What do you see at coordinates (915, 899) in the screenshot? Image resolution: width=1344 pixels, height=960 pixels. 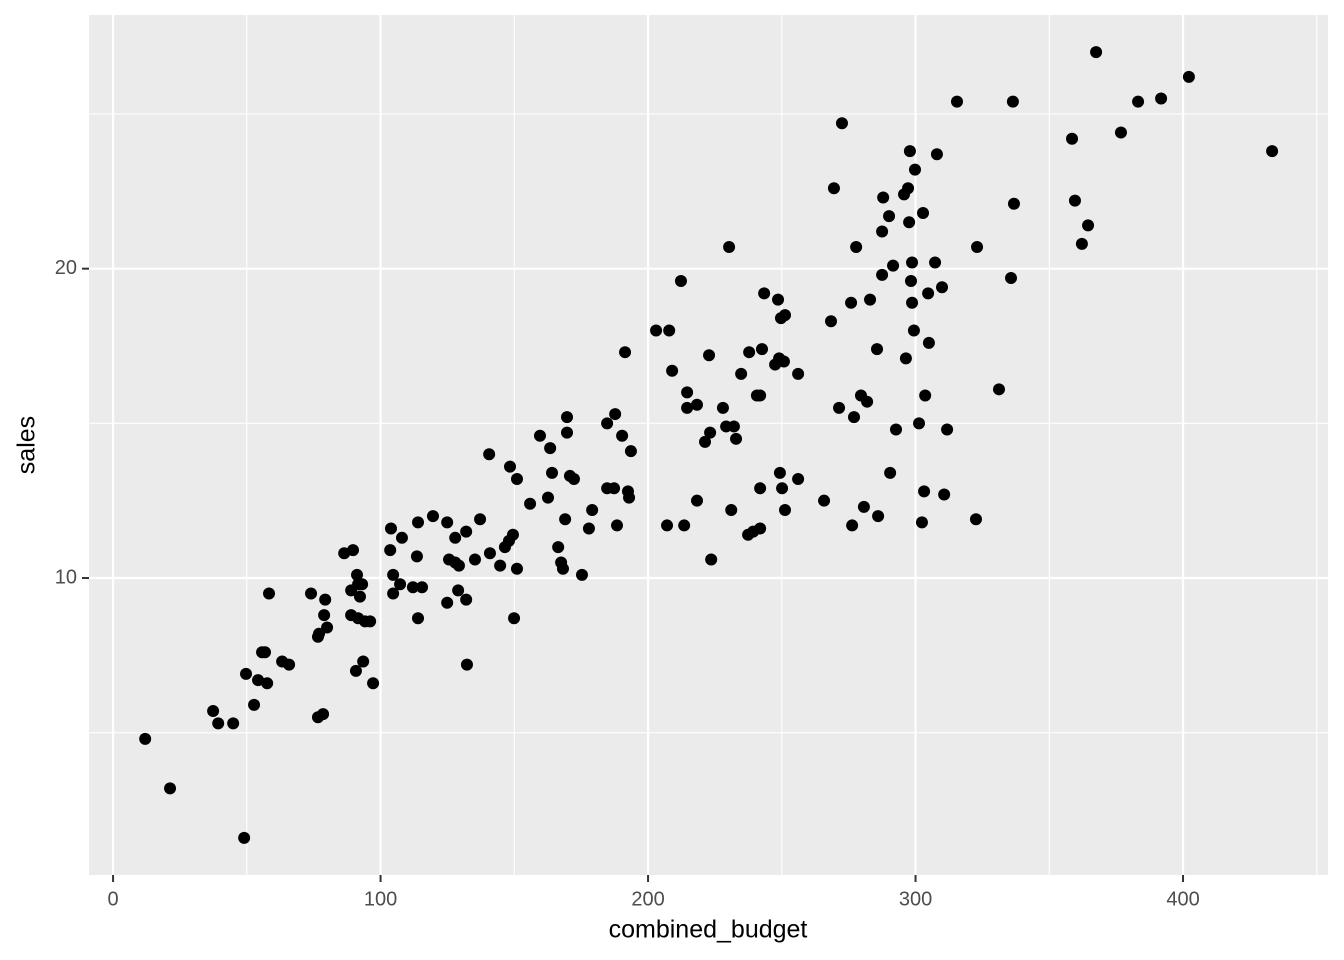 I see `x-tick-label: 300` at bounding box center [915, 899].